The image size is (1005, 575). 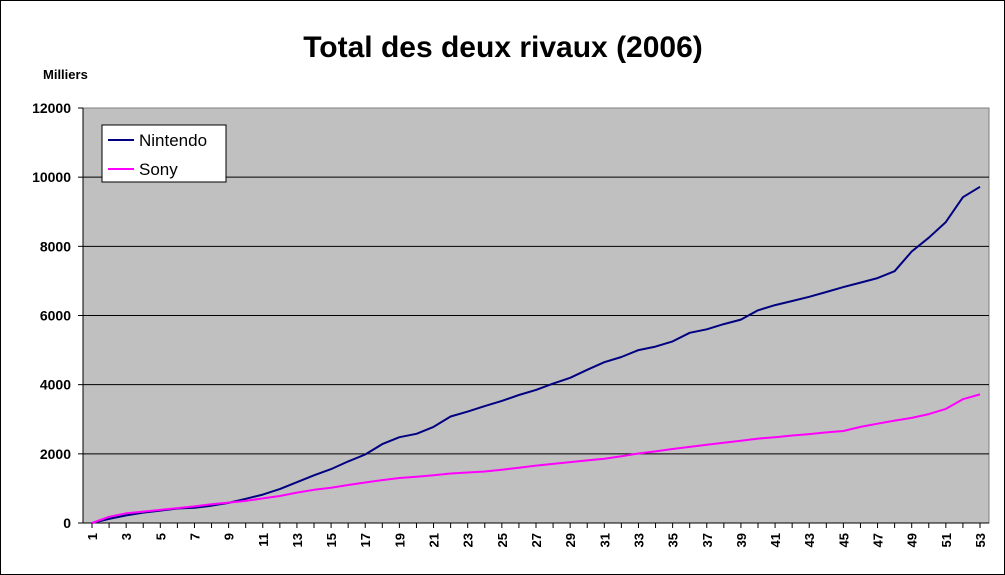 What do you see at coordinates (55, 246) in the screenshot?
I see `y-tick-label: 8000` at bounding box center [55, 246].